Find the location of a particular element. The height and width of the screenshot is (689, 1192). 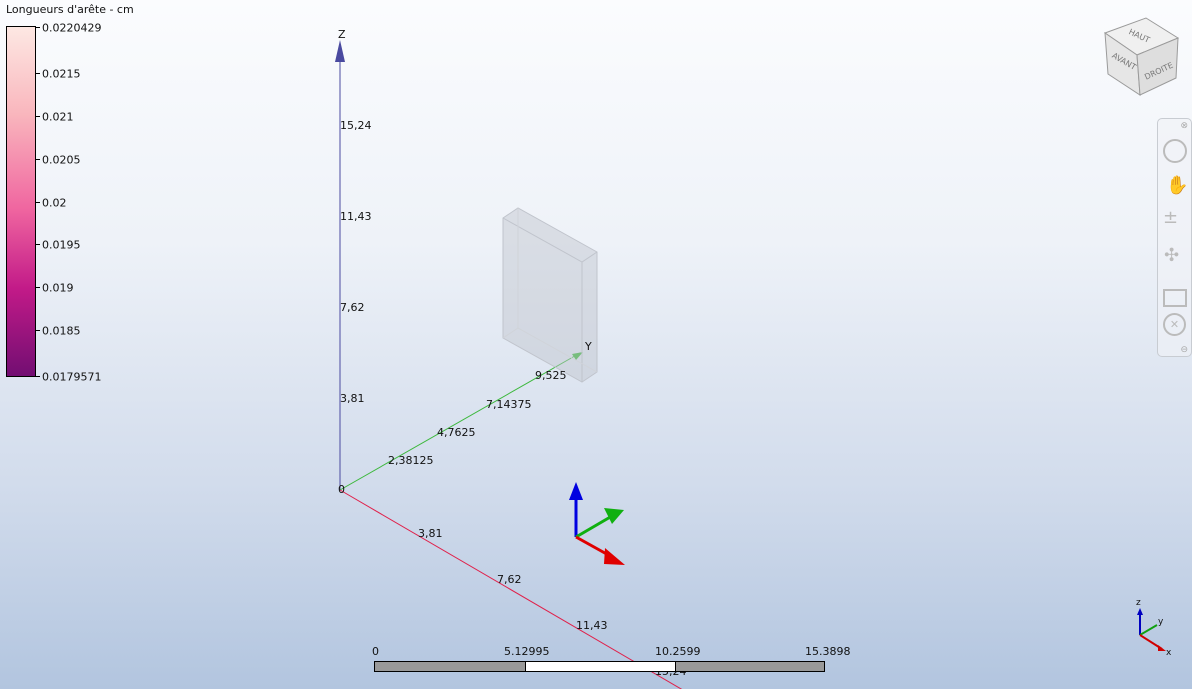

look-icon: ✕ is located at coordinates (1174, 324).